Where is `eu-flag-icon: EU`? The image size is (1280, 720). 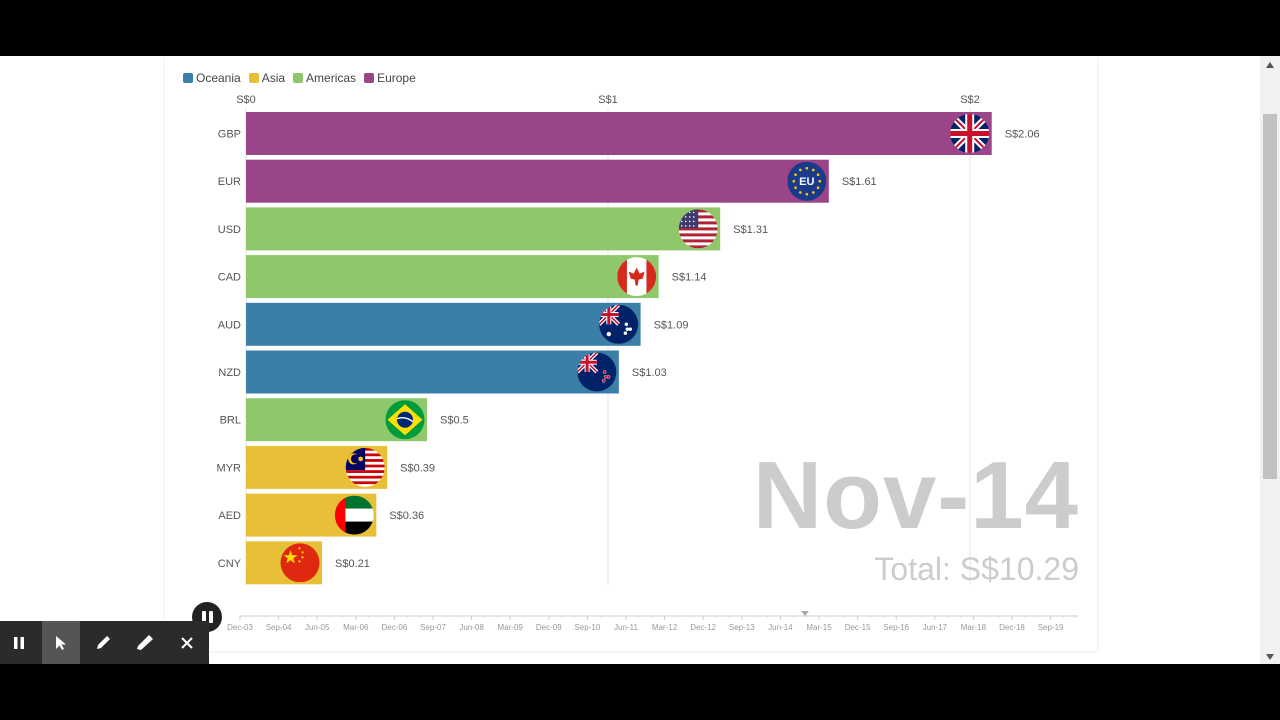
eu-flag-icon: EU is located at coordinates (807, 181).